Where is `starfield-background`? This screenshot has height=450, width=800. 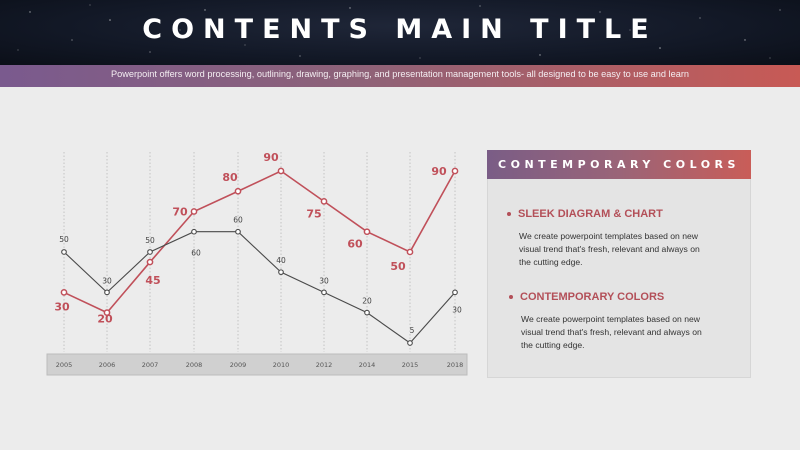 starfield-background is located at coordinates (399, 31).